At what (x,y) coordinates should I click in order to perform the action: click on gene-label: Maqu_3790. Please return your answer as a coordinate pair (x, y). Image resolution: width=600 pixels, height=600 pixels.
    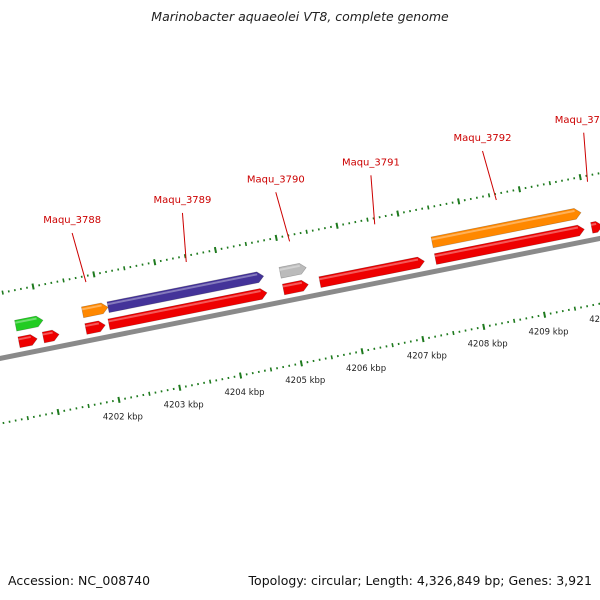
    Looking at the image, I should click on (276, 179).